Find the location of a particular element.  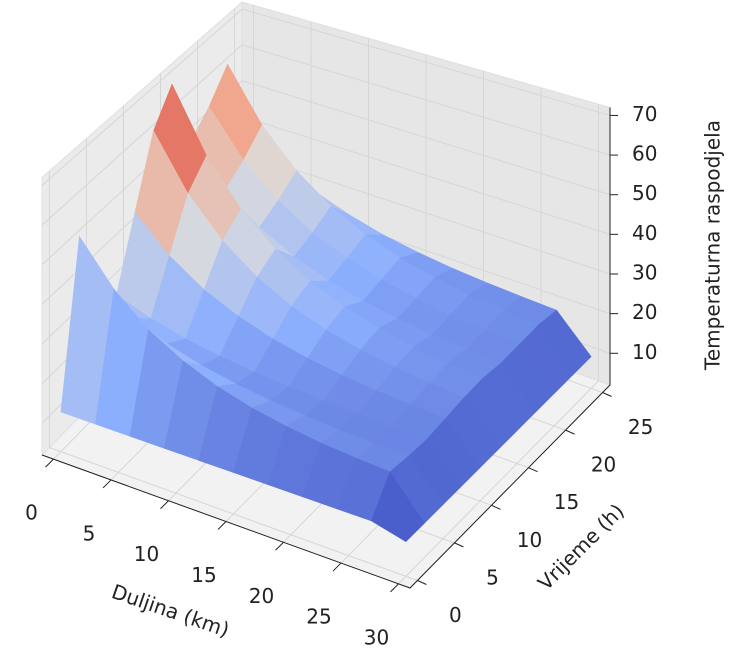

x-tick-label: 15 is located at coordinates (203, 575).